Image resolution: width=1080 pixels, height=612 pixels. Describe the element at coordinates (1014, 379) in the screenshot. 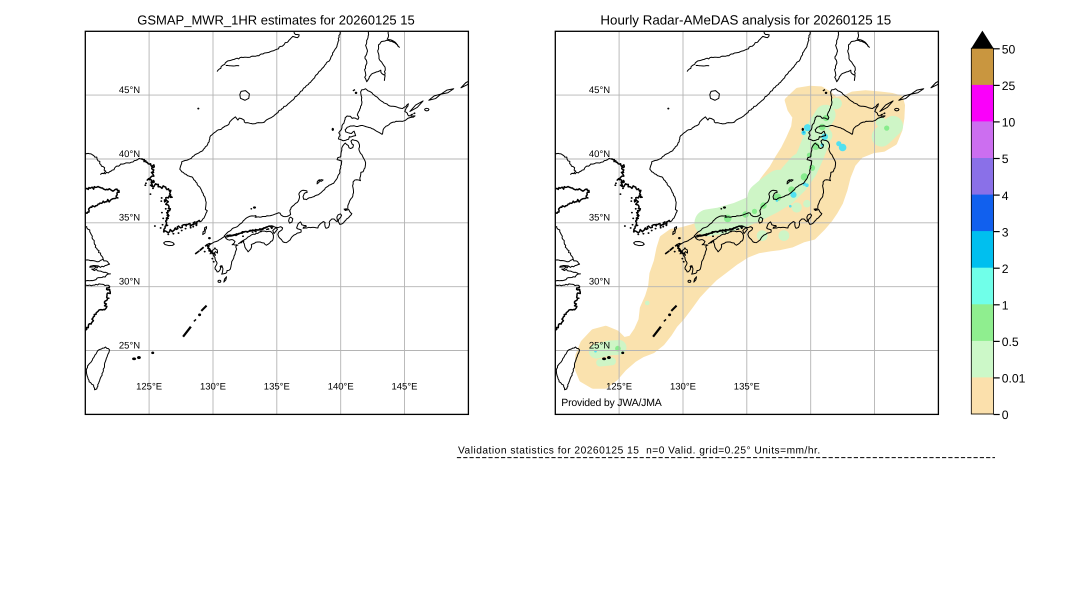

I see `svg-text: 0.01` at that location.